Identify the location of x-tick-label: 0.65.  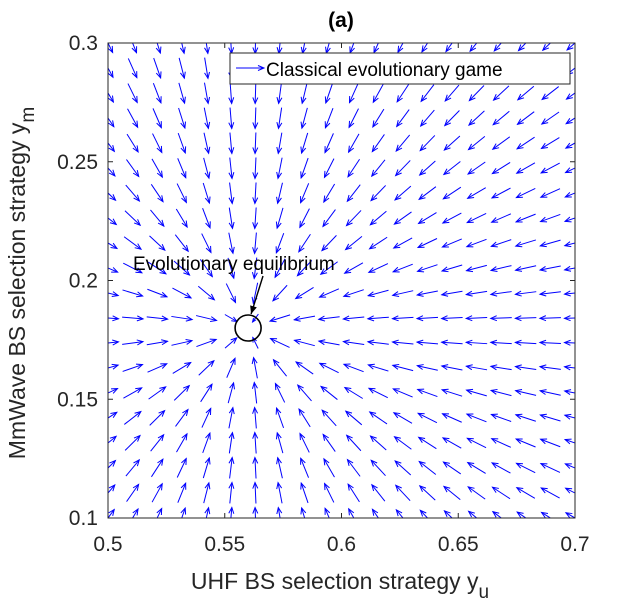
(458, 544).